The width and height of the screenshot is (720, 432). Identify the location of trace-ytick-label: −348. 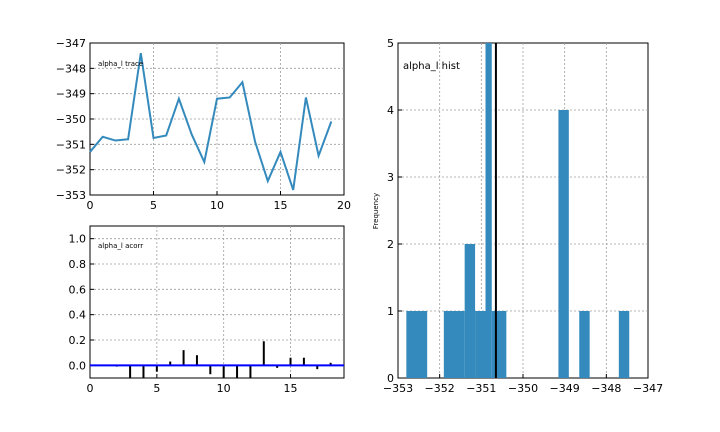
(71, 68).